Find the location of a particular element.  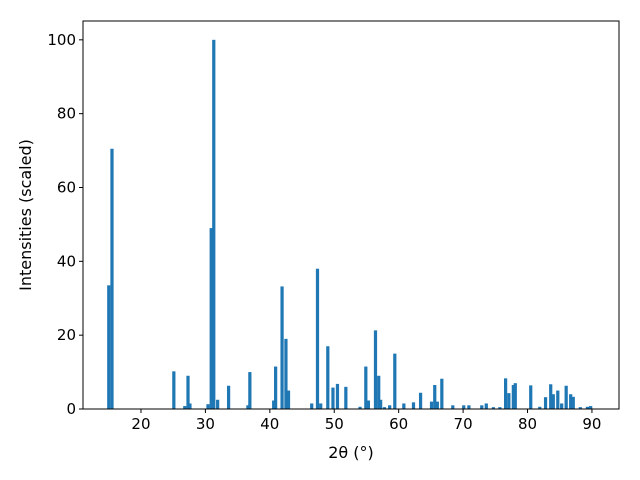

y-tick-label: 80 is located at coordinates (66, 114).